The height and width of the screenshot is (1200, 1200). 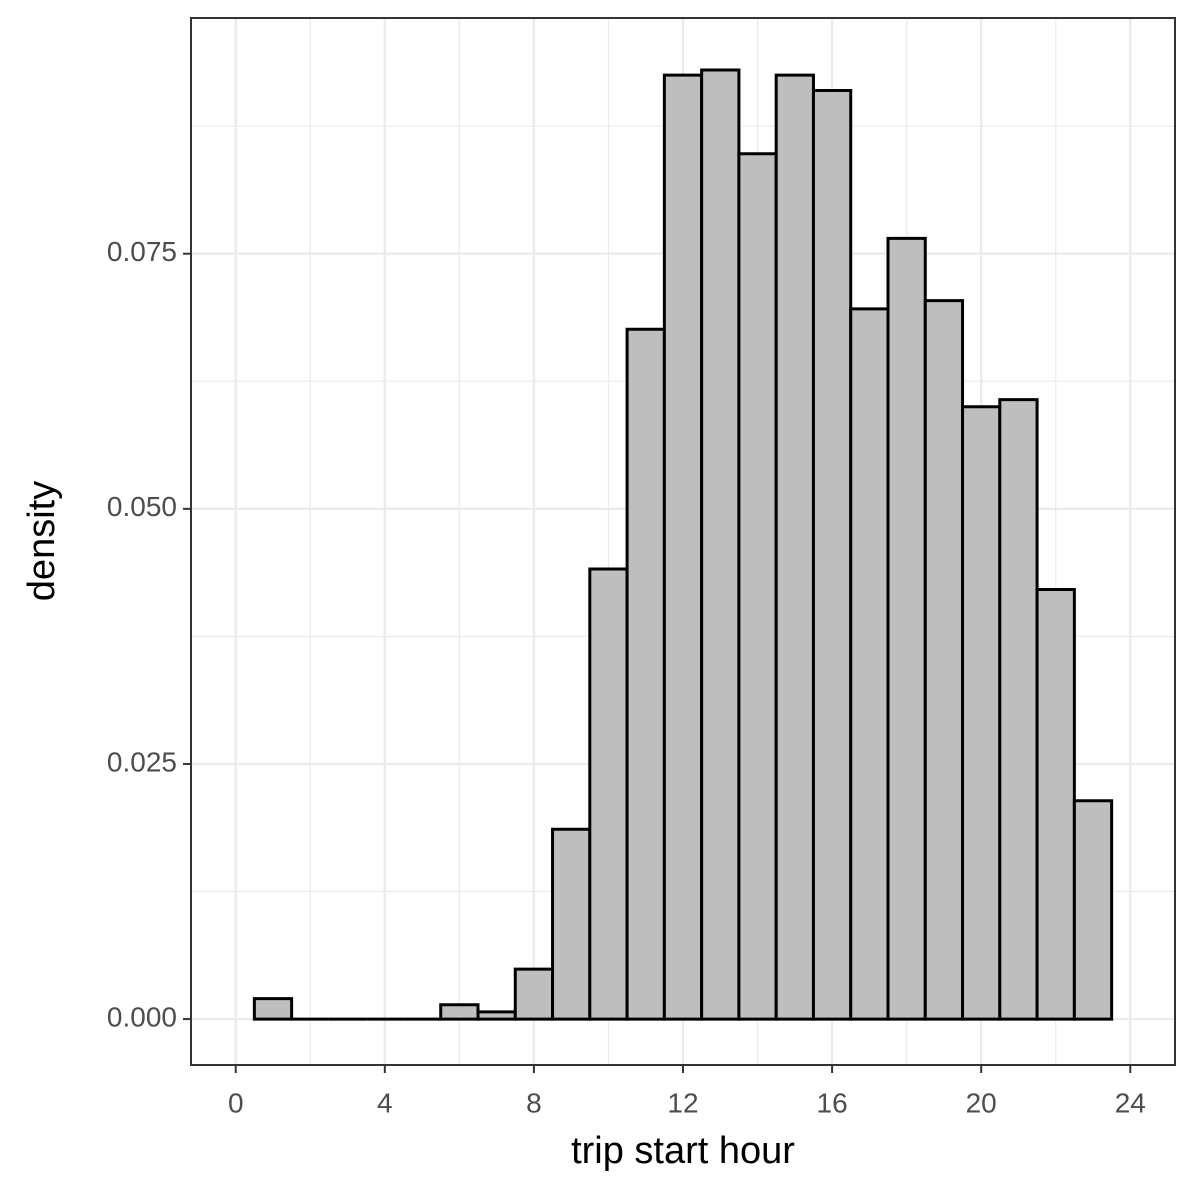 What do you see at coordinates (236, 1102) in the screenshot?
I see `x-tick-label: 0` at bounding box center [236, 1102].